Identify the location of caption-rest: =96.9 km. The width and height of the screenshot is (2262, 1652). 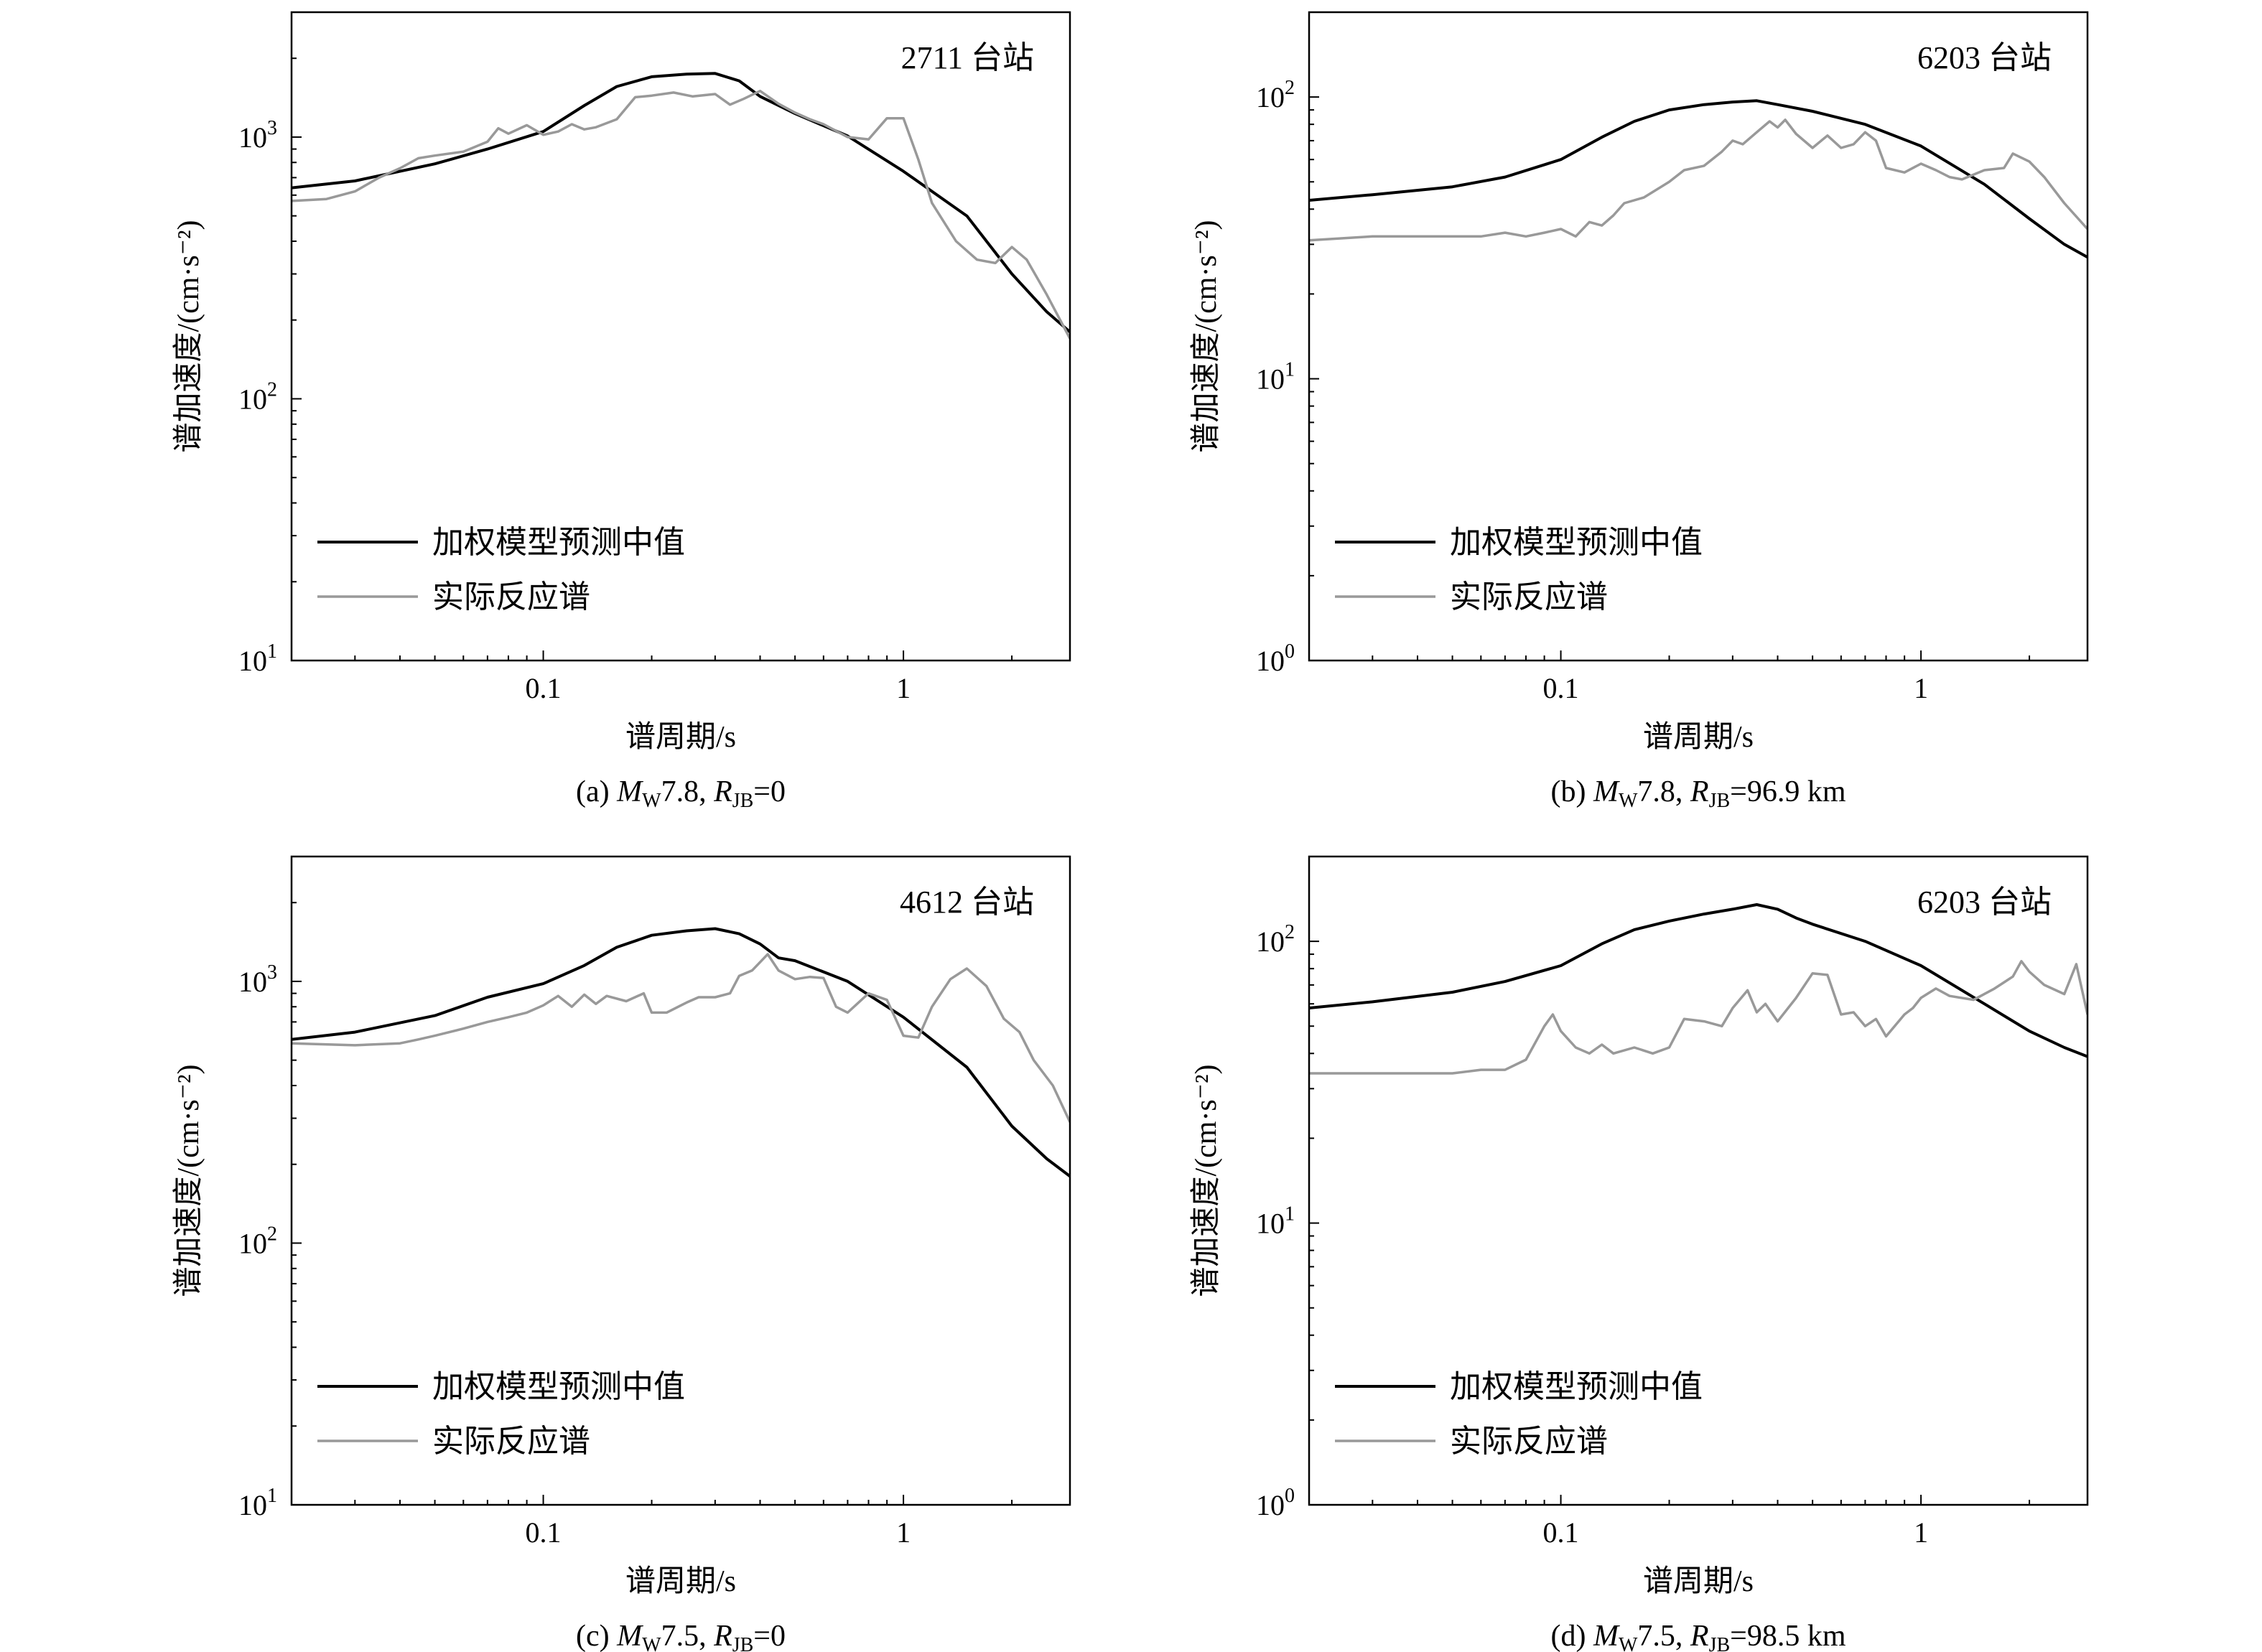
(1788, 791).